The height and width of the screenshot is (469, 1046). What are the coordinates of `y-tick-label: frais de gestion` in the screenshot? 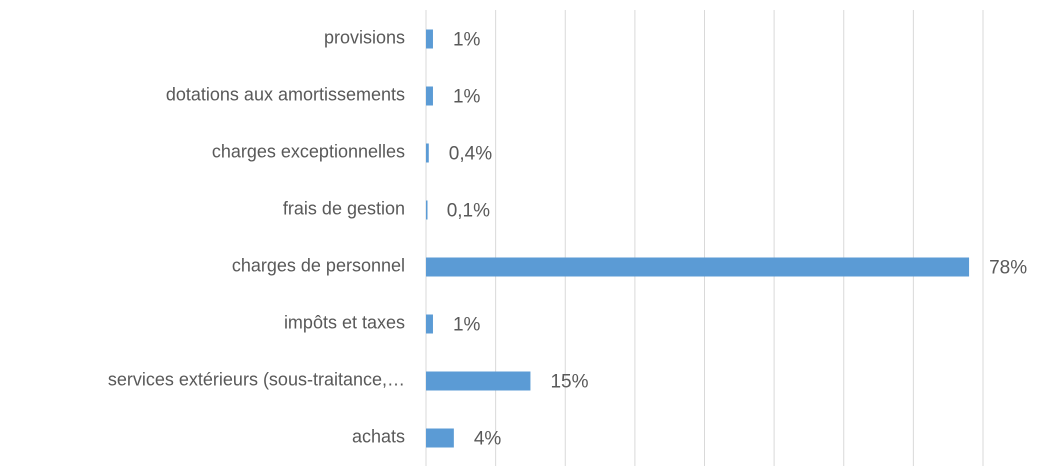 It's located at (344, 208).